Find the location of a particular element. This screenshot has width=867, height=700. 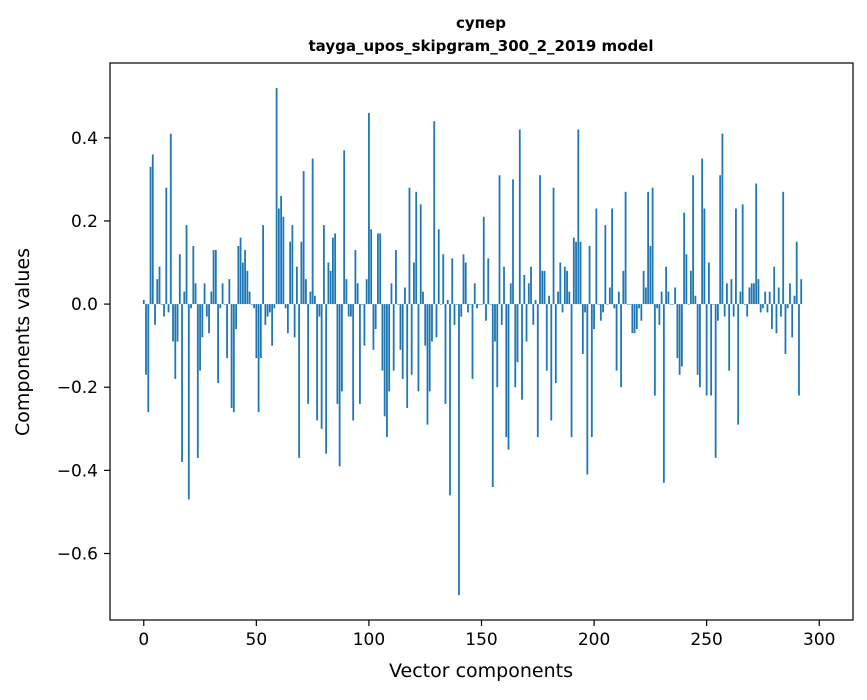

x-tick-label: 50 is located at coordinates (257, 640).